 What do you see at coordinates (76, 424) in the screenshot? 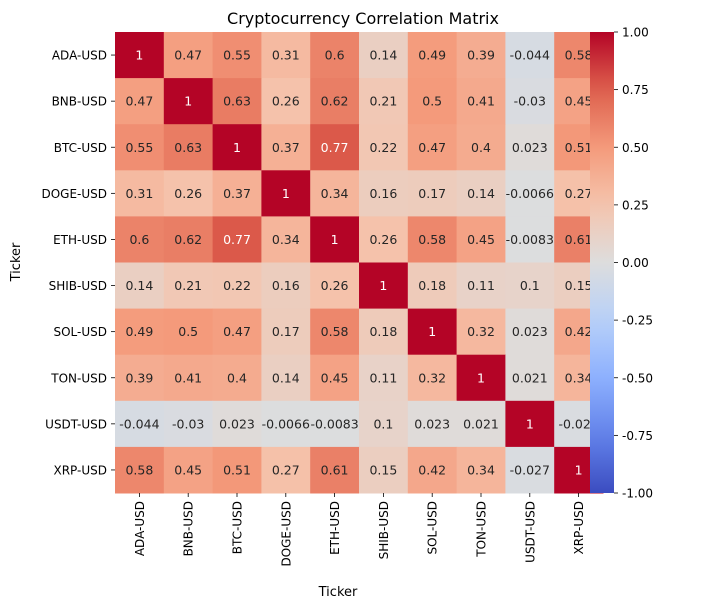
I see `y-tick-label: USDT-USD` at bounding box center [76, 424].